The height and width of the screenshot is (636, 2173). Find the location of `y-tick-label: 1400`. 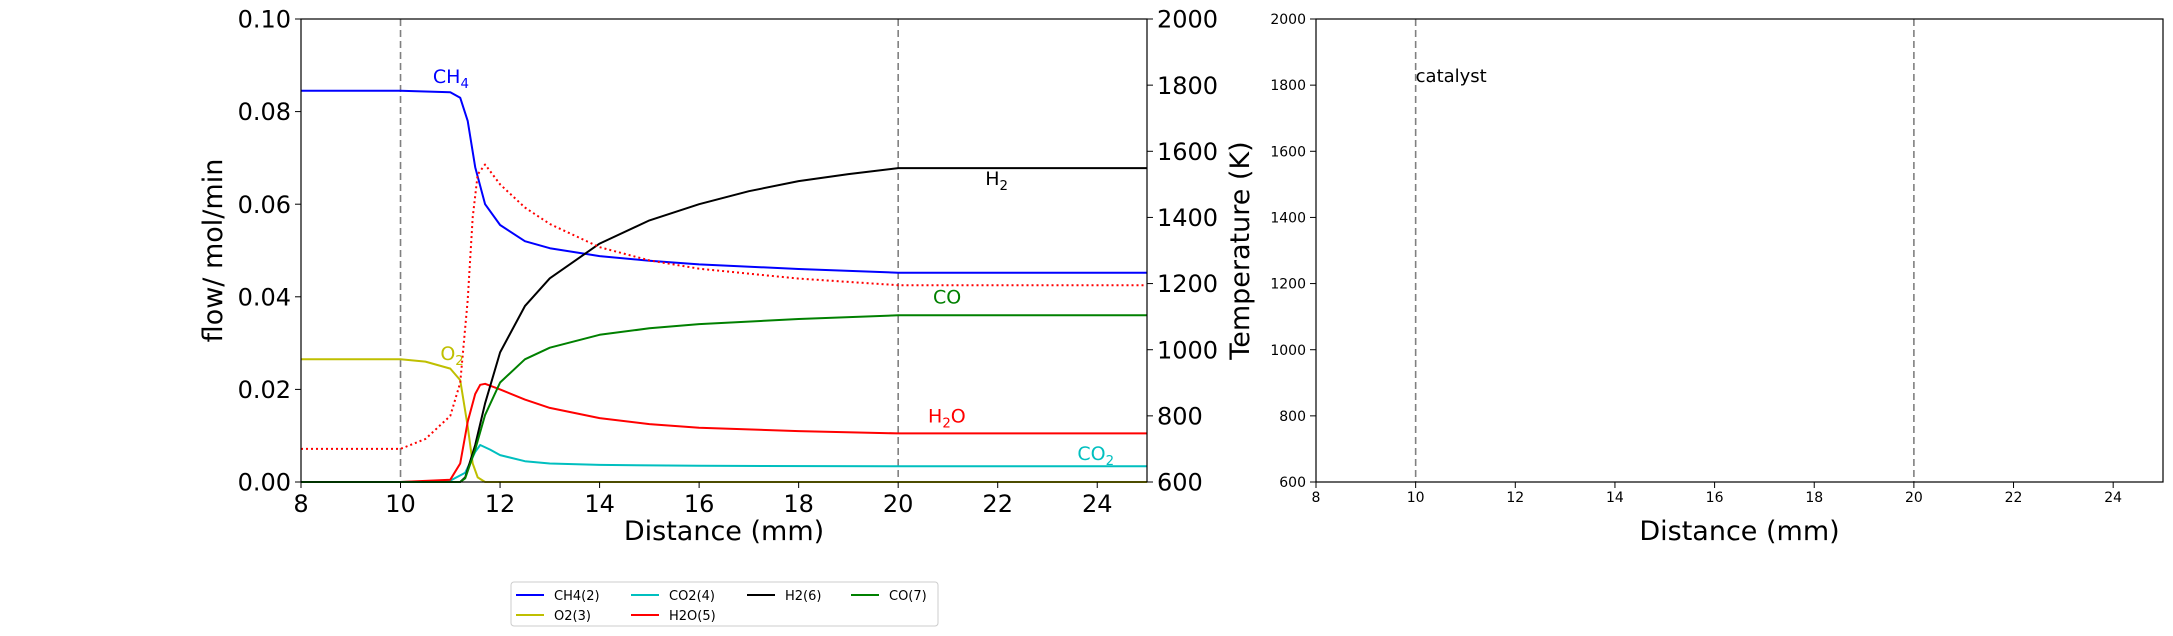

y-tick-label: 1400 is located at coordinates (1288, 218).